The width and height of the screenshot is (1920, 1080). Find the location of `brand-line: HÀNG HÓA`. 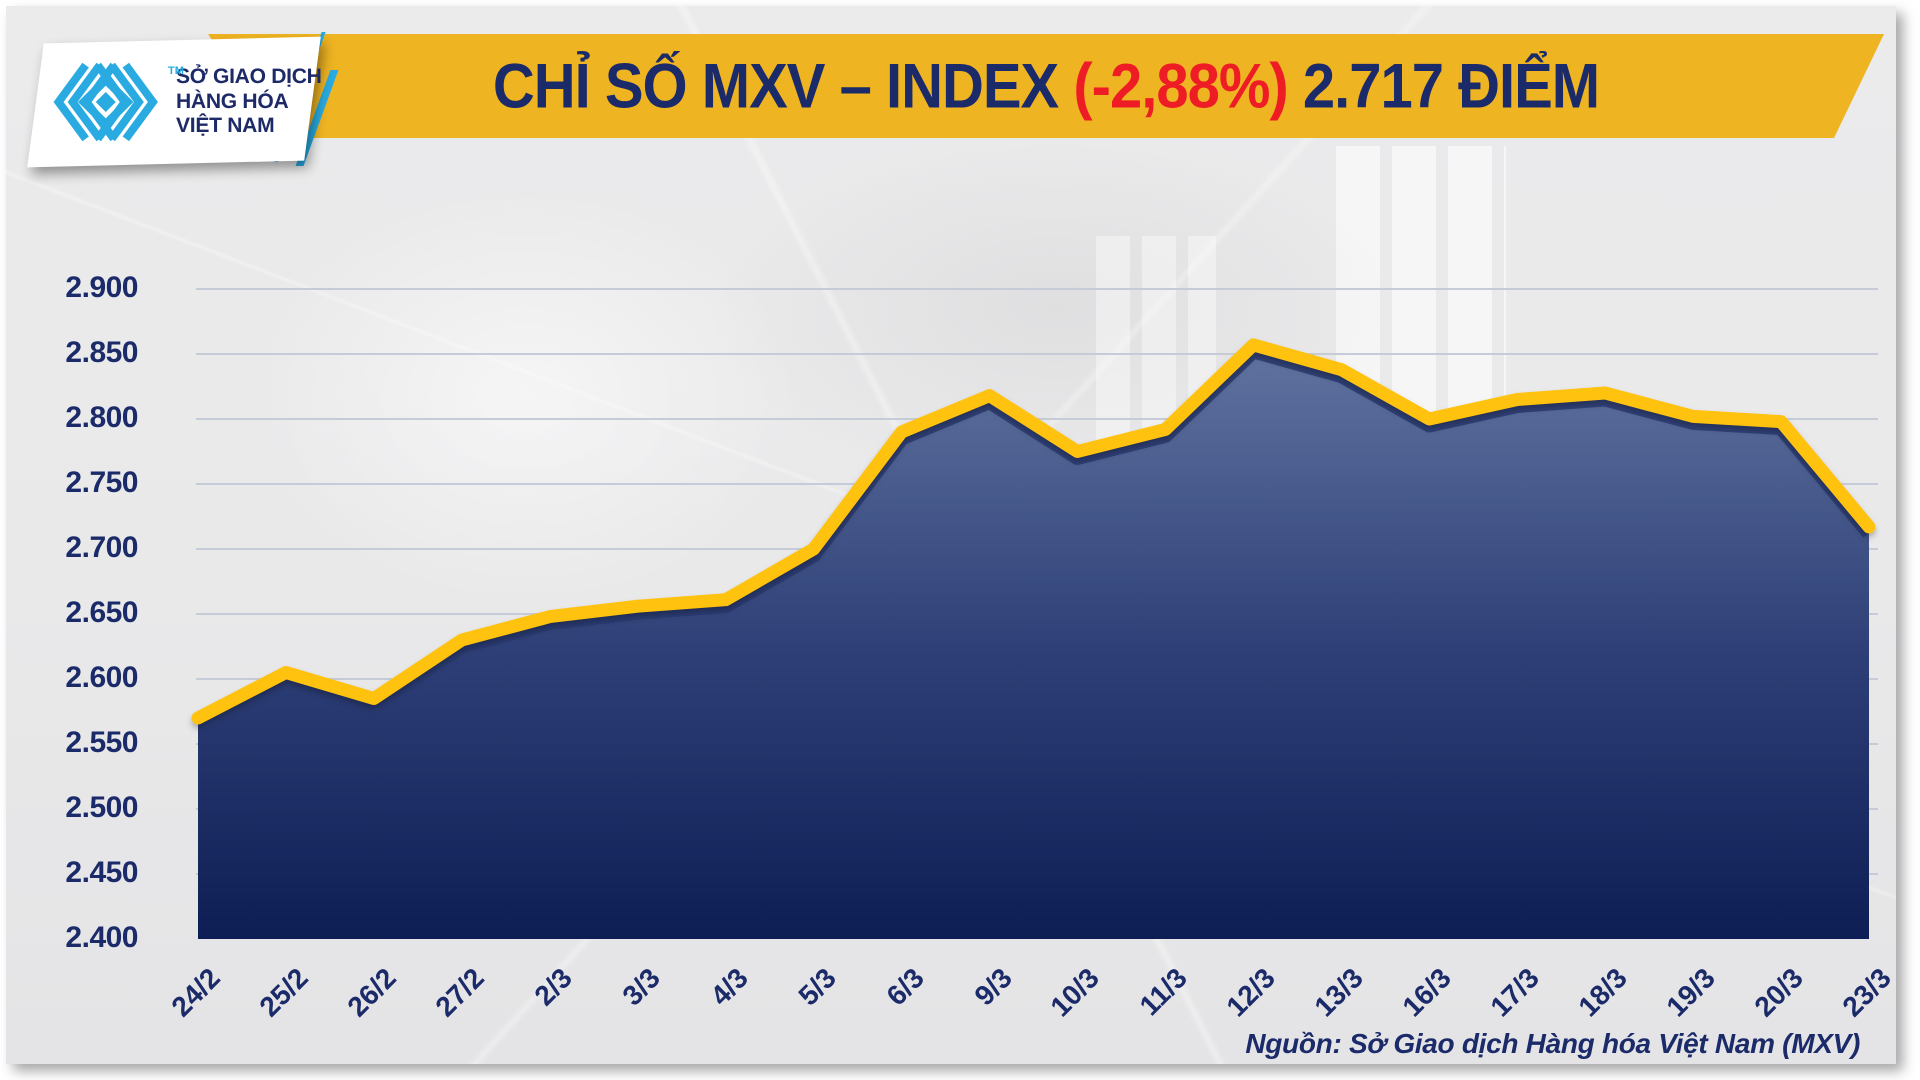

brand-line: HÀNG HÓA is located at coordinates (232, 101).